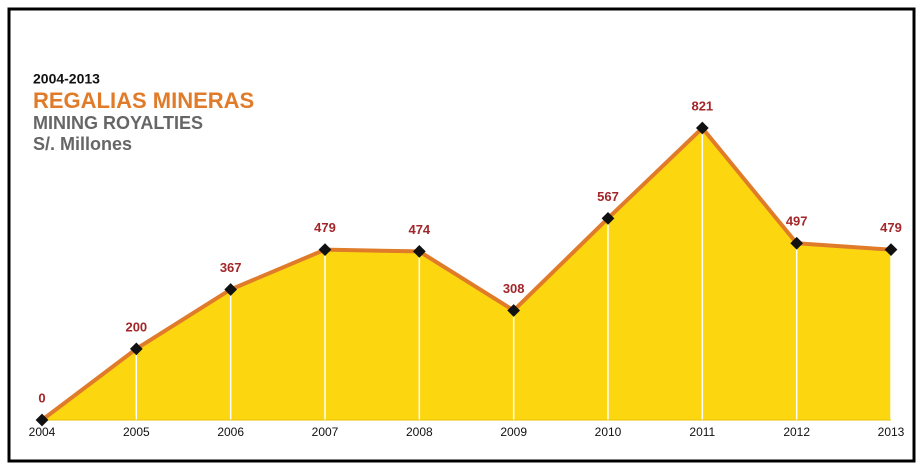  What do you see at coordinates (608, 196) in the screenshot?
I see `data-label: 567` at bounding box center [608, 196].